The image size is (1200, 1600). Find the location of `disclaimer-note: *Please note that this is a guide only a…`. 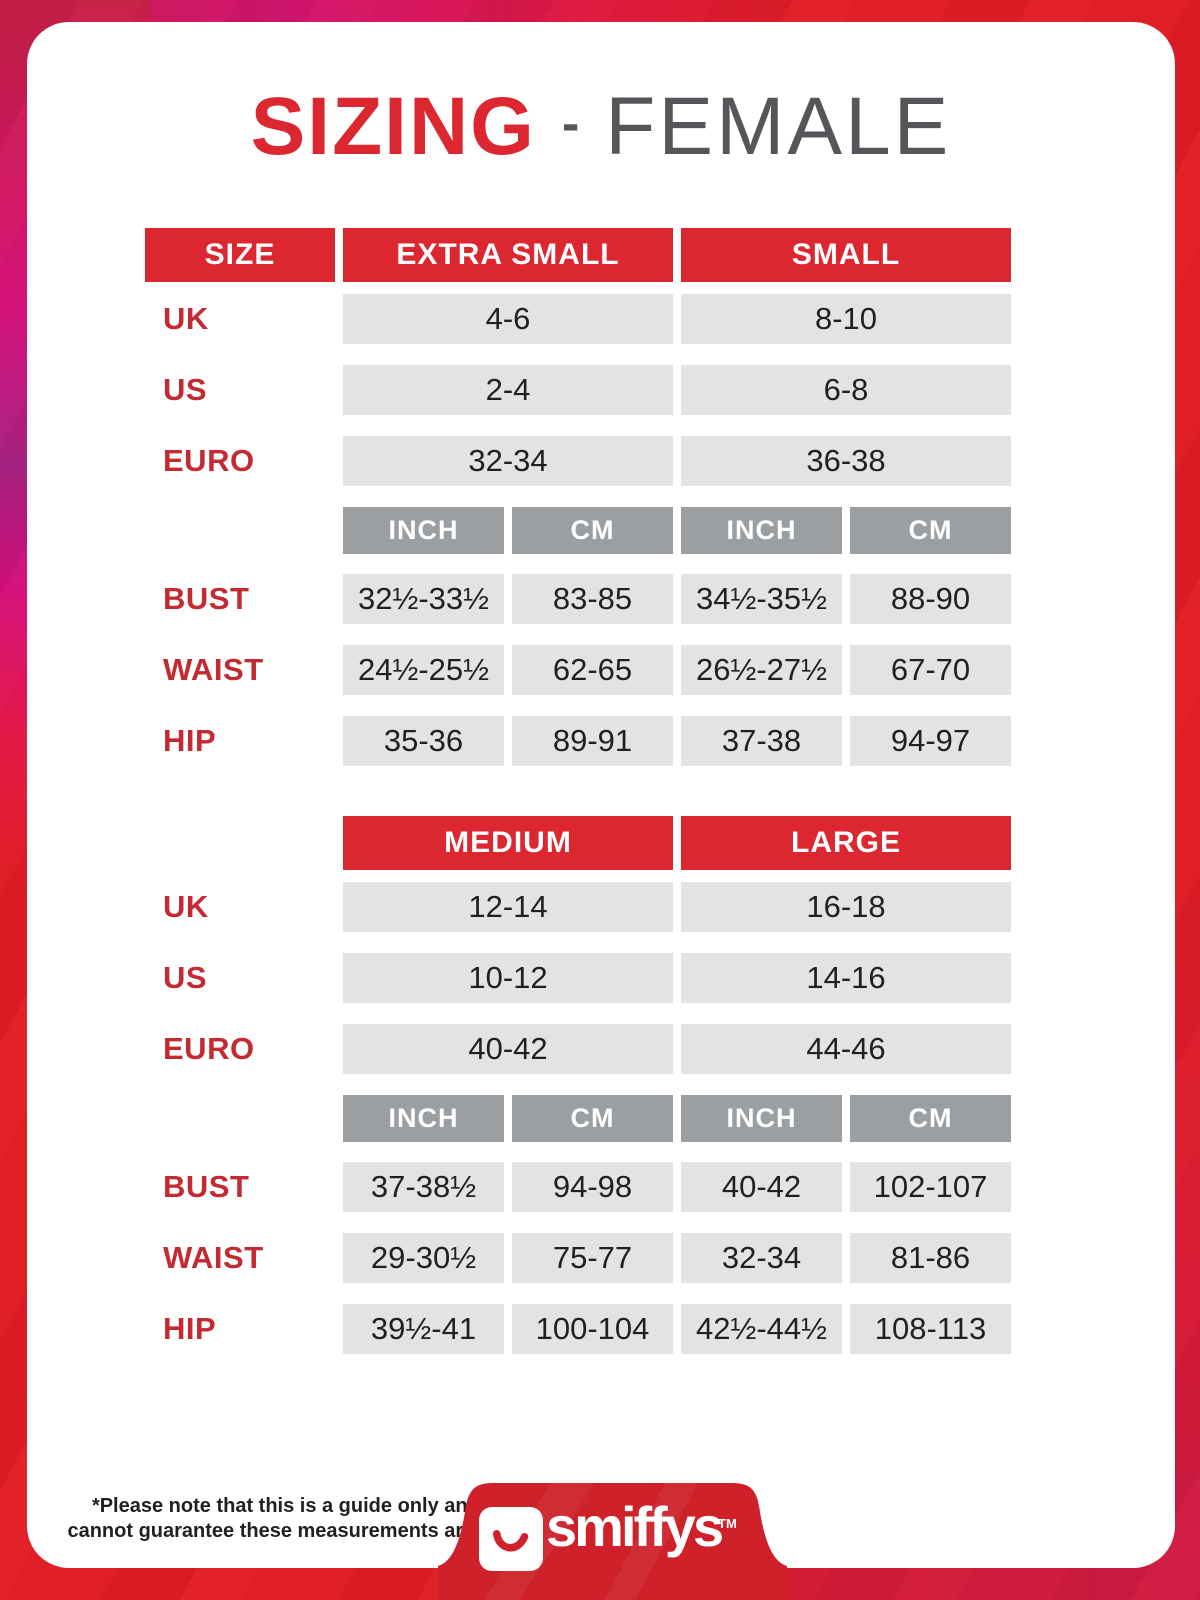

disclaimer-note: *Please note that this is a guide only a… is located at coordinates (302, 1518).